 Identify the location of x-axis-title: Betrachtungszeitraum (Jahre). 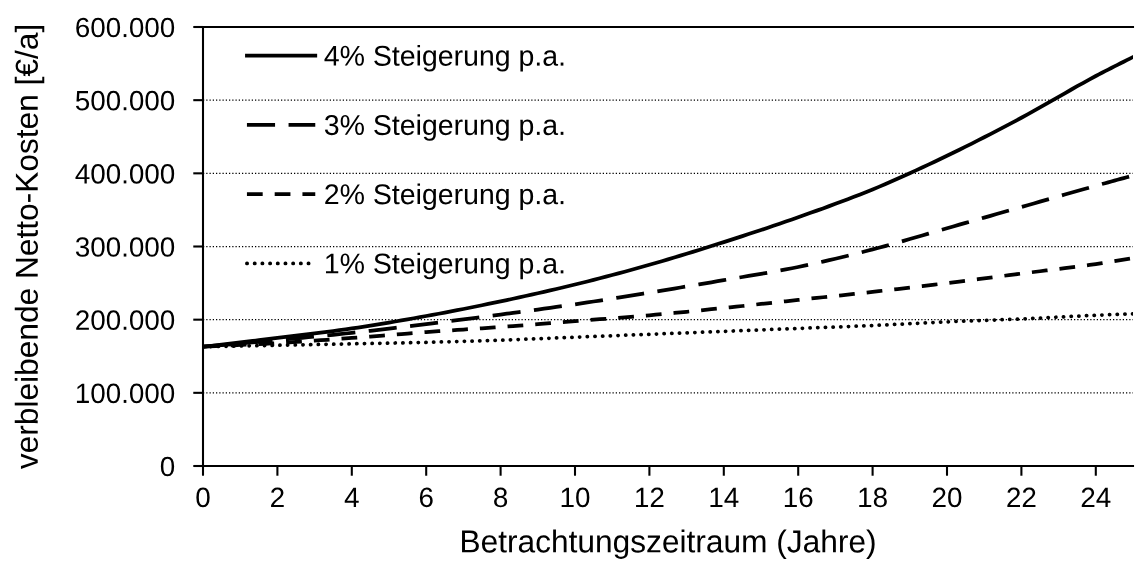
(668, 544).